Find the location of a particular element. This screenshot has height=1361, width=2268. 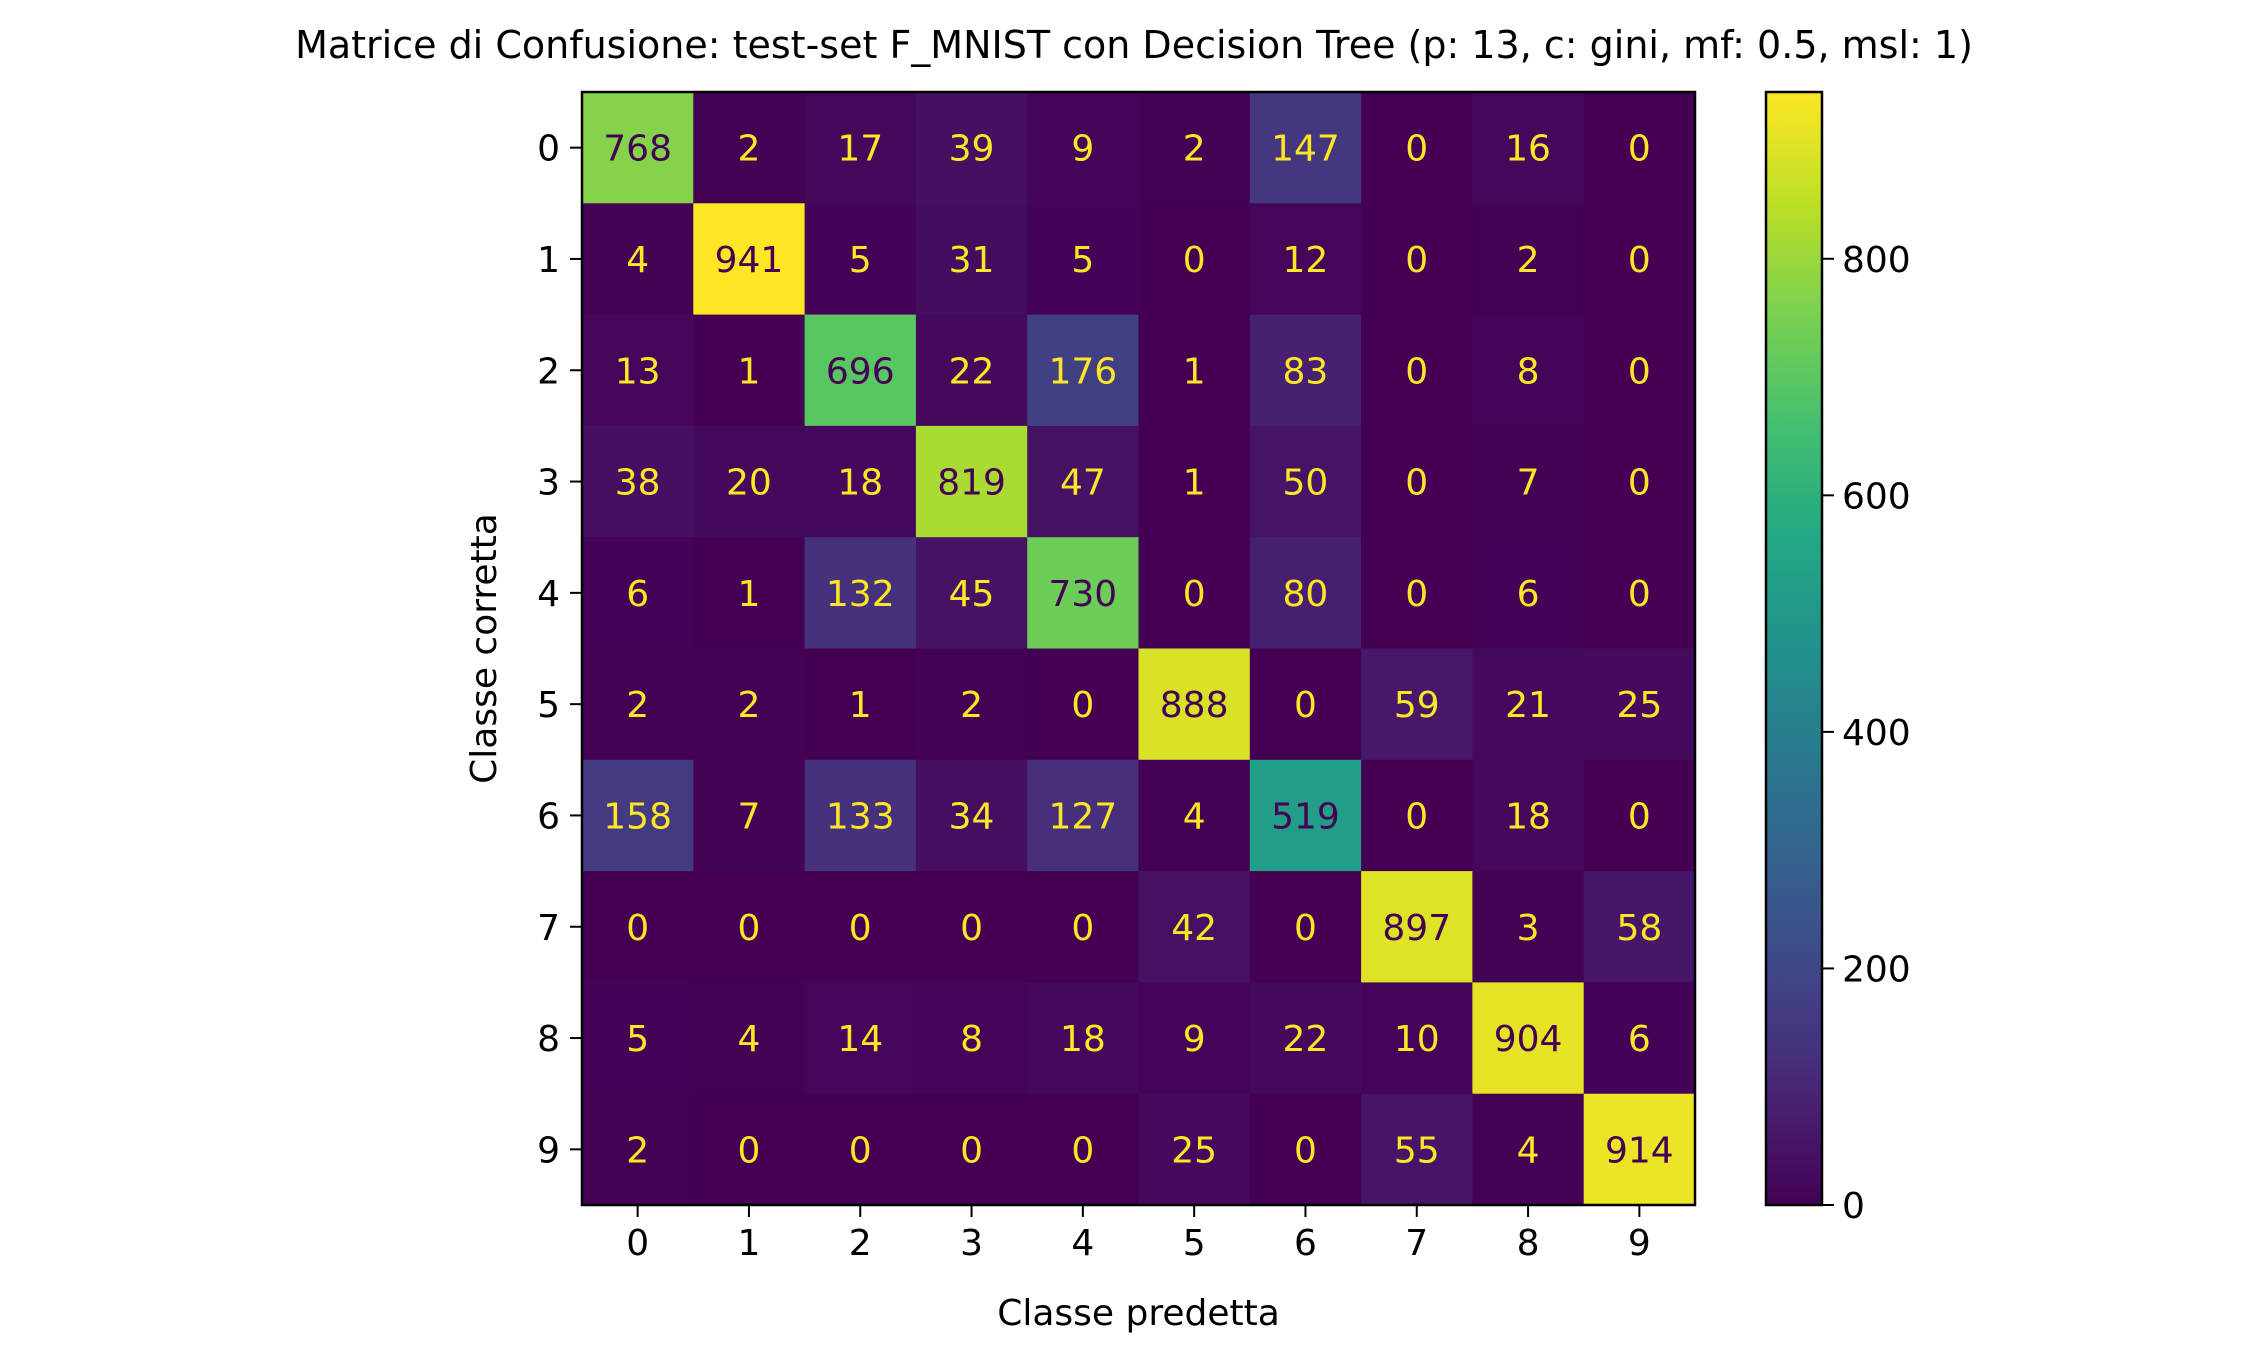

y-axis-label: Classe corretta is located at coordinates (484, 648).